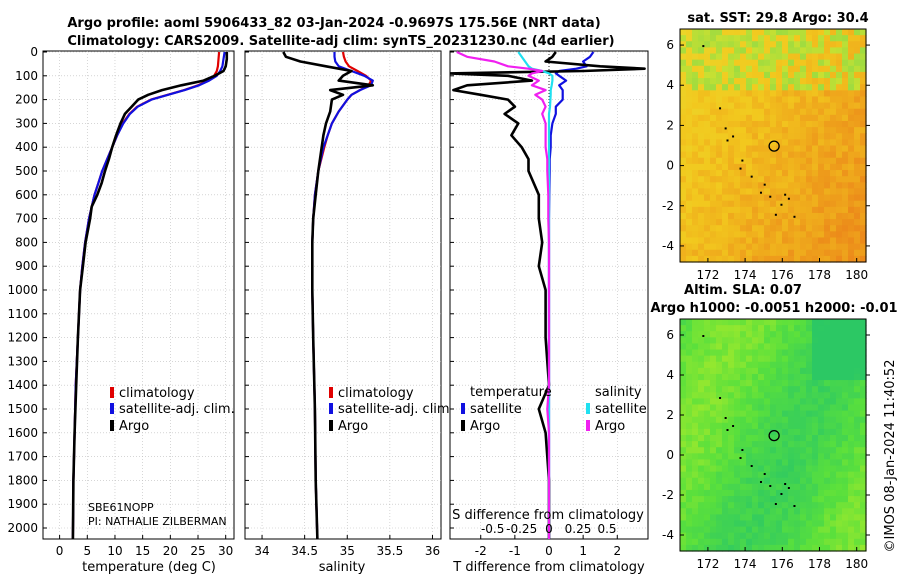 The image size is (900, 580). What do you see at coordinates (775, 504) in the screenshot?
I see `island-mark` at bounding box center [775, 504].